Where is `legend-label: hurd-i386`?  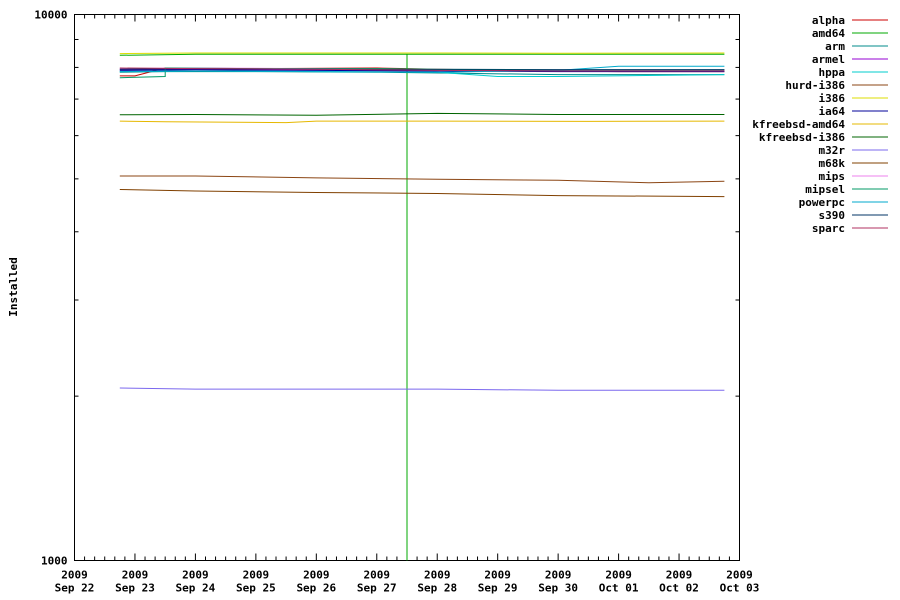 legend-label: hurd-i386 is located at coordinates (815, 85).